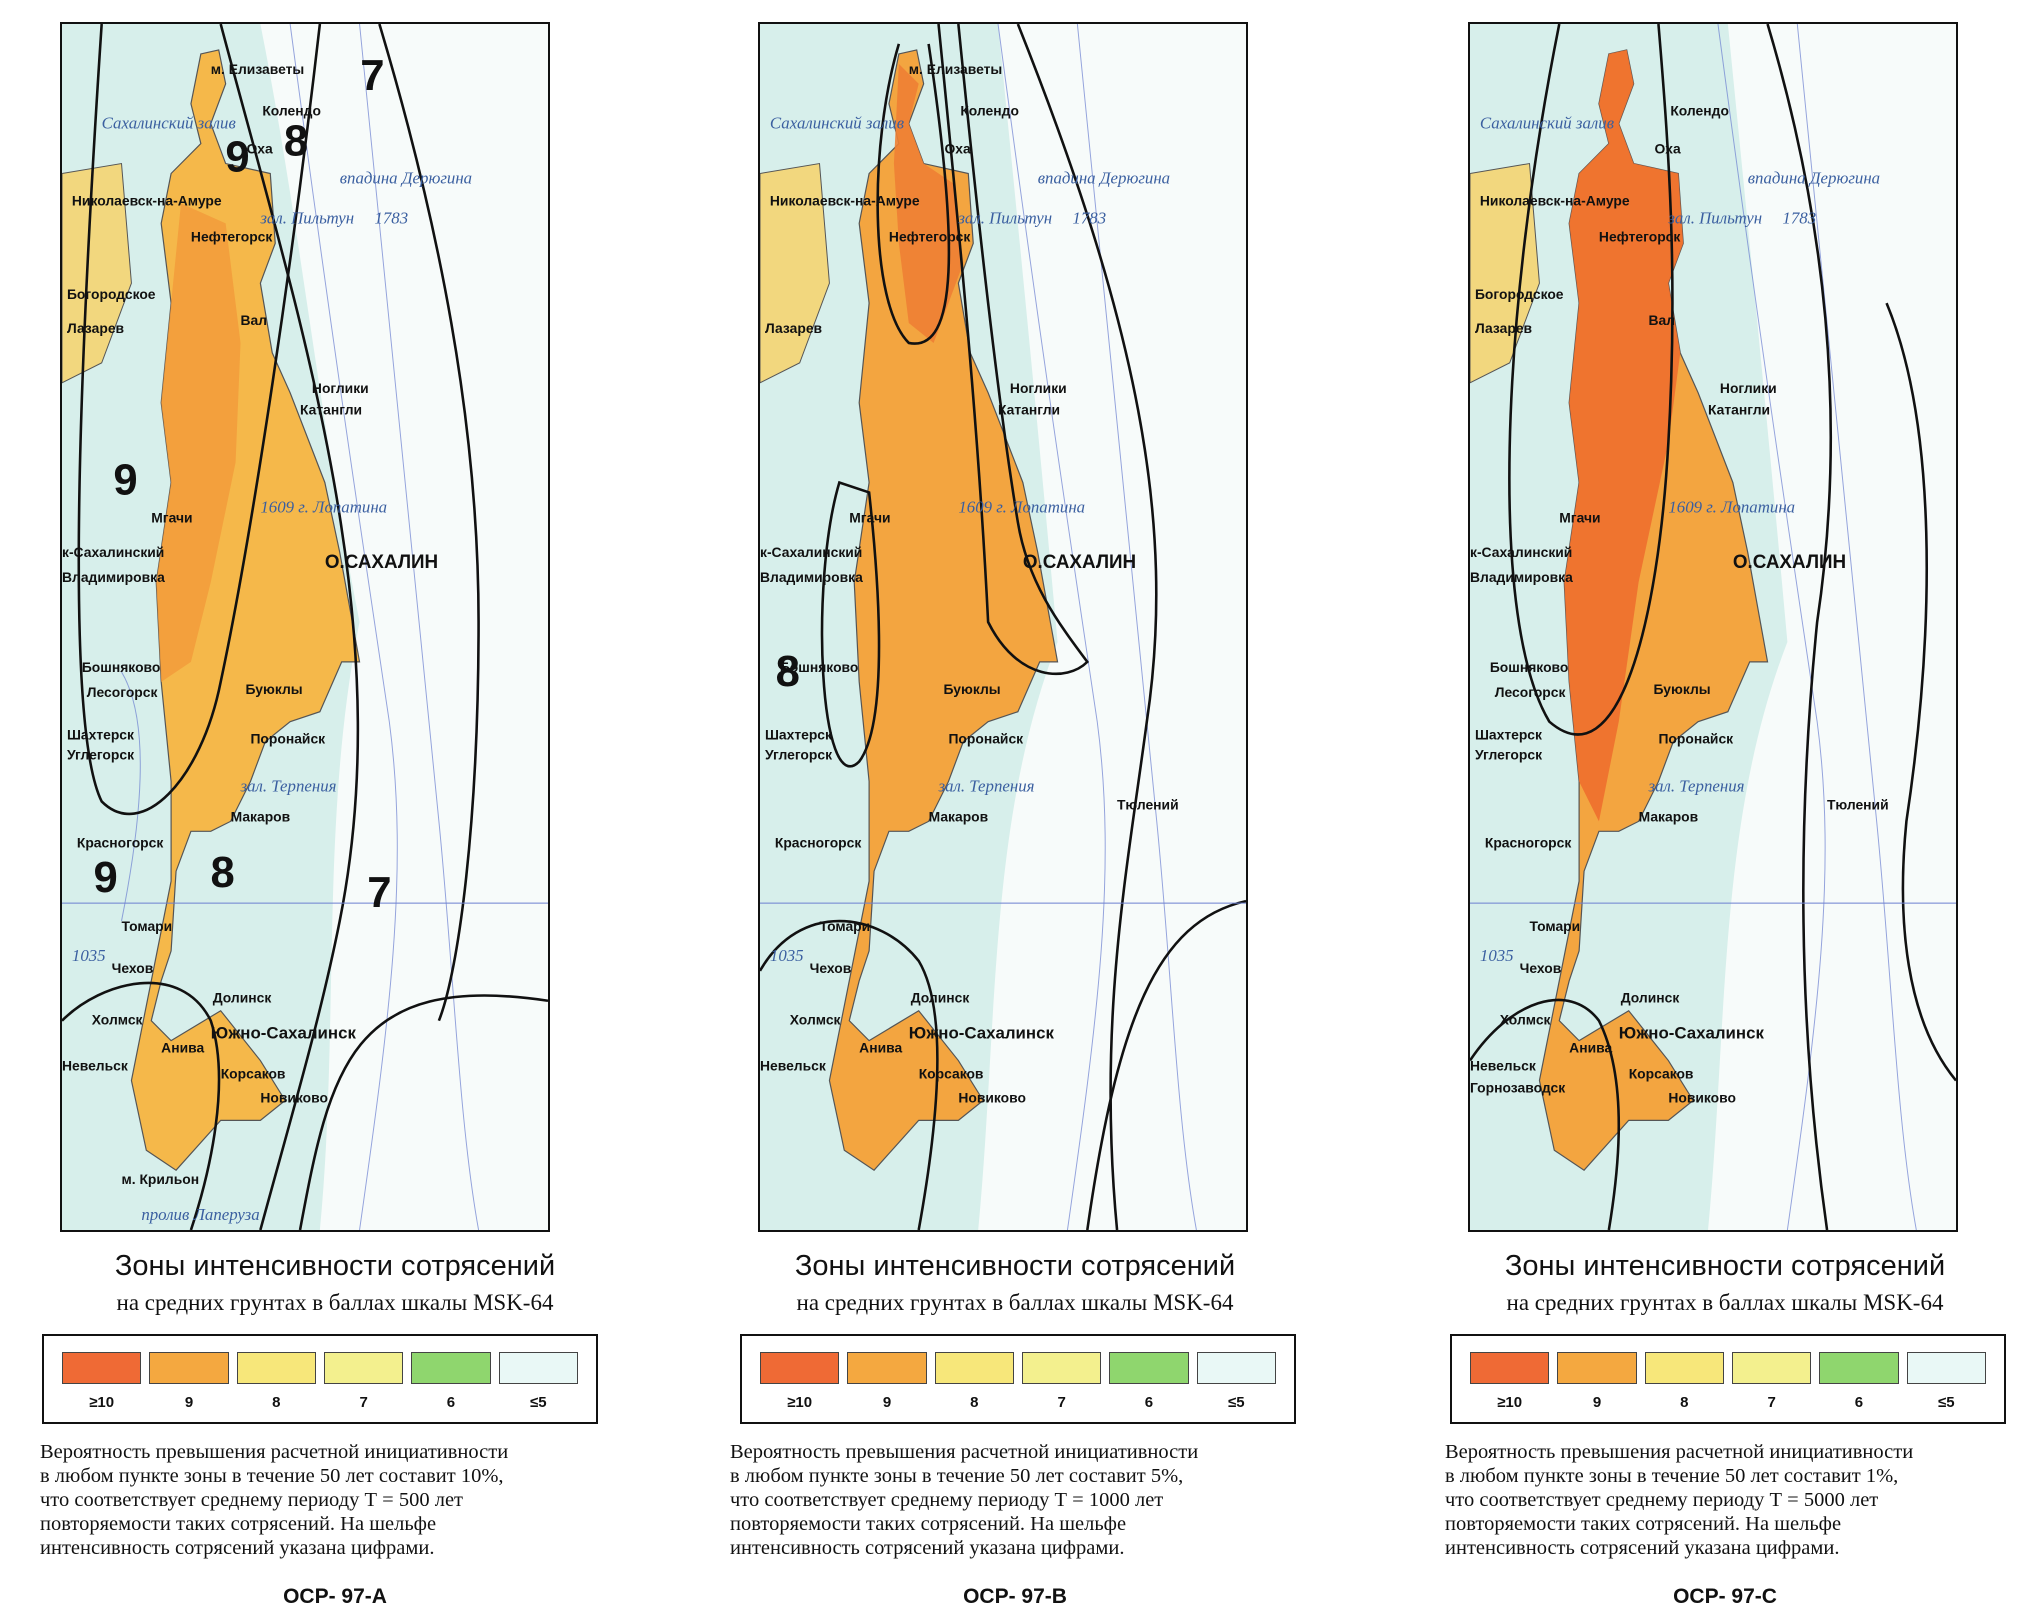 The width and height of the screenshot is (2027, 1613). Describe the element at coordinates (1503, 328) in the screenshot. I see `label-lazarev-c: Лазарев` at that location.